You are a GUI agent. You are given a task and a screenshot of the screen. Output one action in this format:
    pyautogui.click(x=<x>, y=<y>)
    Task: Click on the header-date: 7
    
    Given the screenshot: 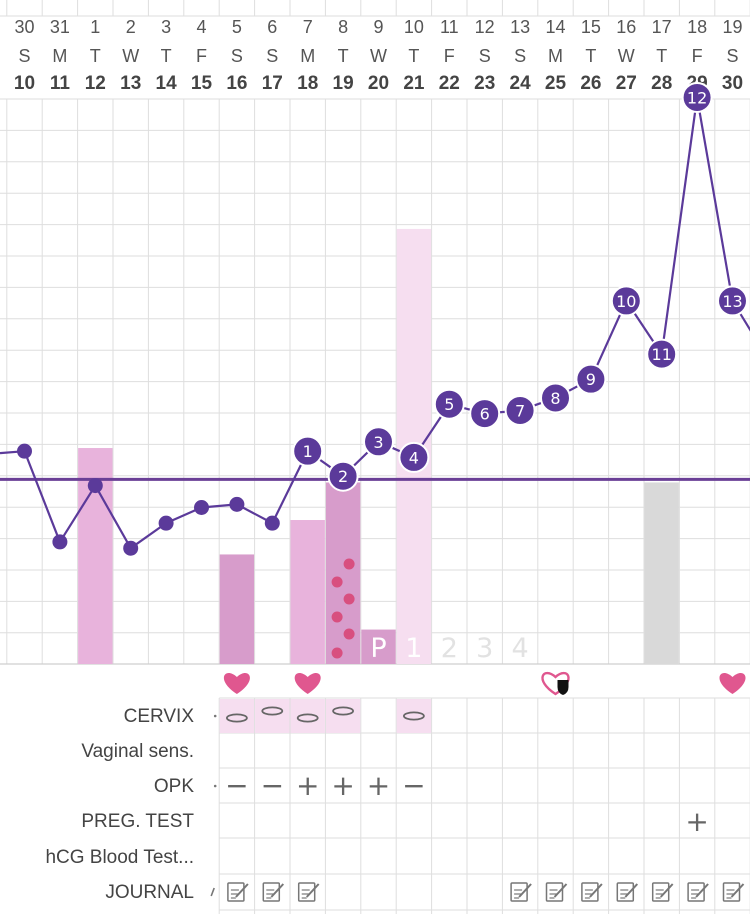 What is the action you would take?
    pyautogui.click(x=307, y=27)
    